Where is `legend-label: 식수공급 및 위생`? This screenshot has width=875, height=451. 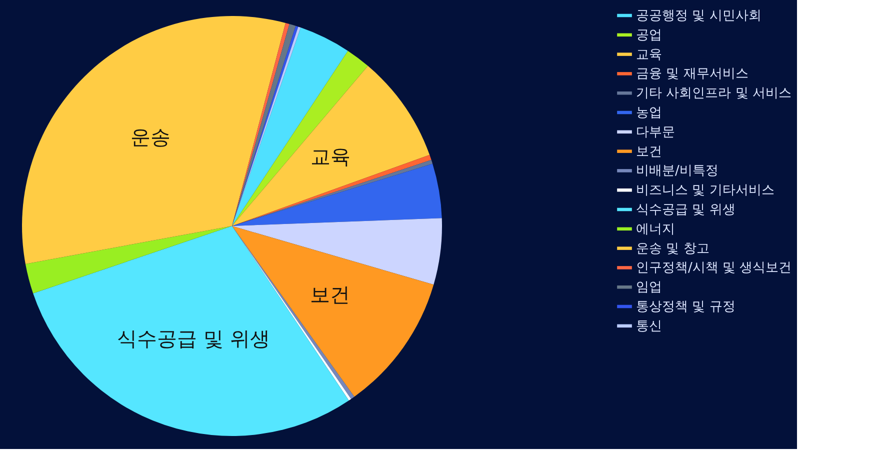 legend-label: 식수공급 및 위생 is located at coordinates (686, 210).